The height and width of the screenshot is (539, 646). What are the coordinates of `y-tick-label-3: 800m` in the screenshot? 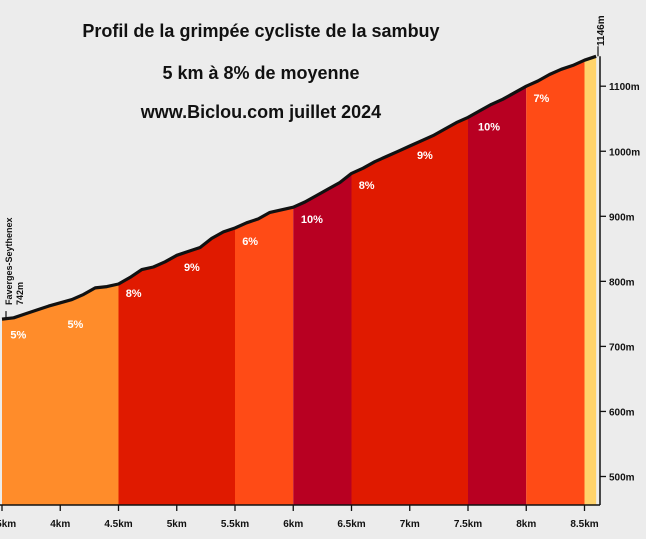 It's located at (622, 282).